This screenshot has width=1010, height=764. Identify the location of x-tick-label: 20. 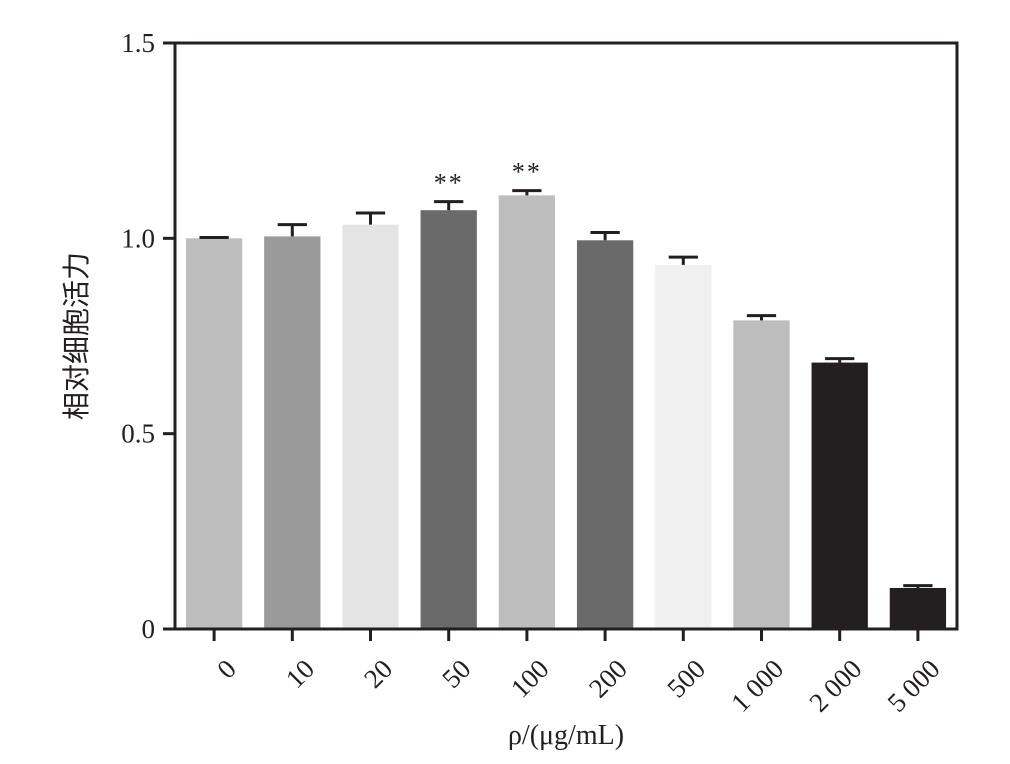
(378, 674).